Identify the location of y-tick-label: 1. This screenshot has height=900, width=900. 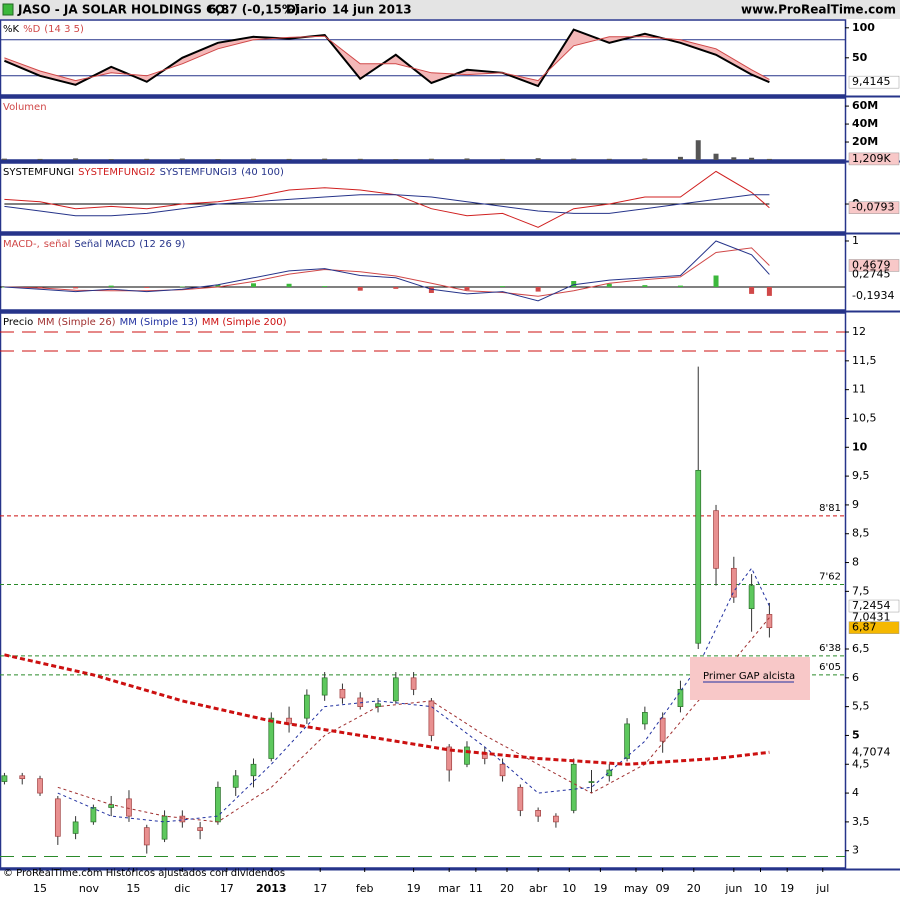
(855, 240).